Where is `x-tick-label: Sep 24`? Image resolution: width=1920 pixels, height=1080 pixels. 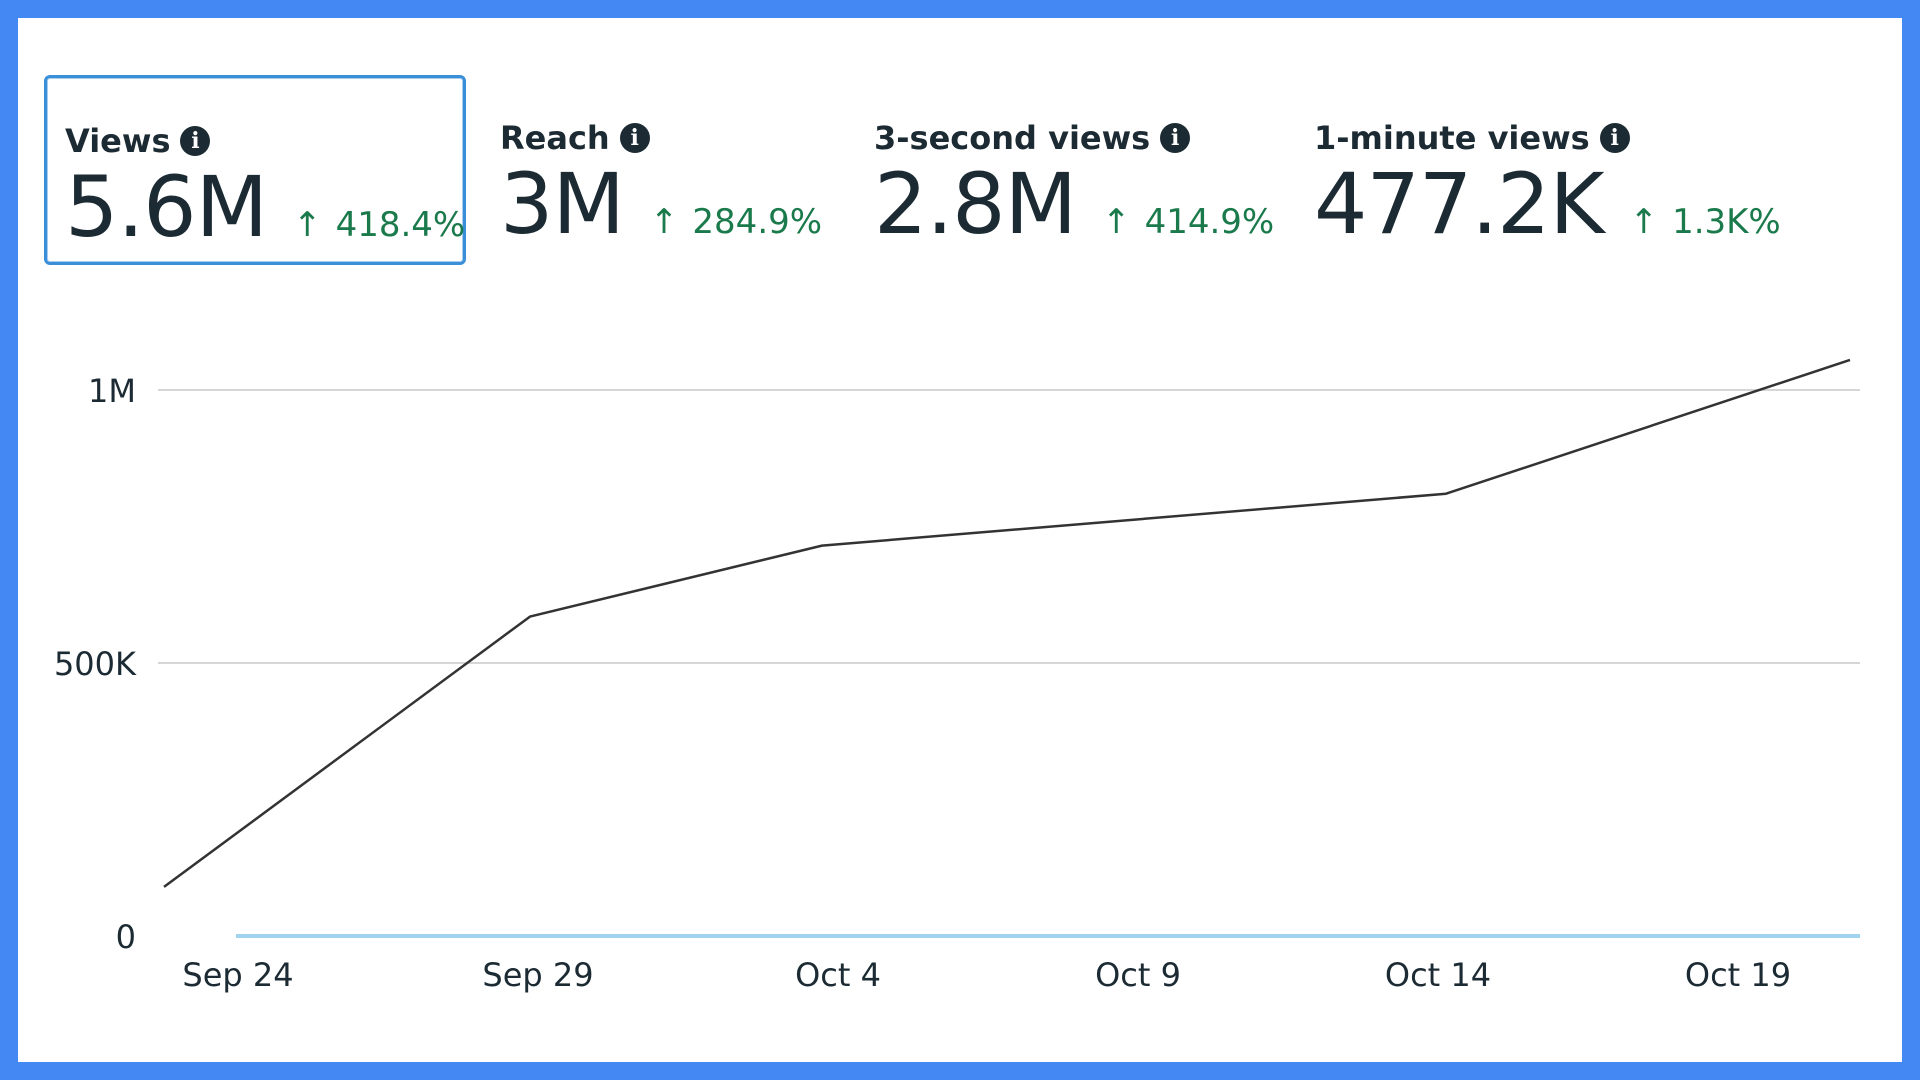 x-tick-label: Sep 24 is located at coordinates (237, 975).